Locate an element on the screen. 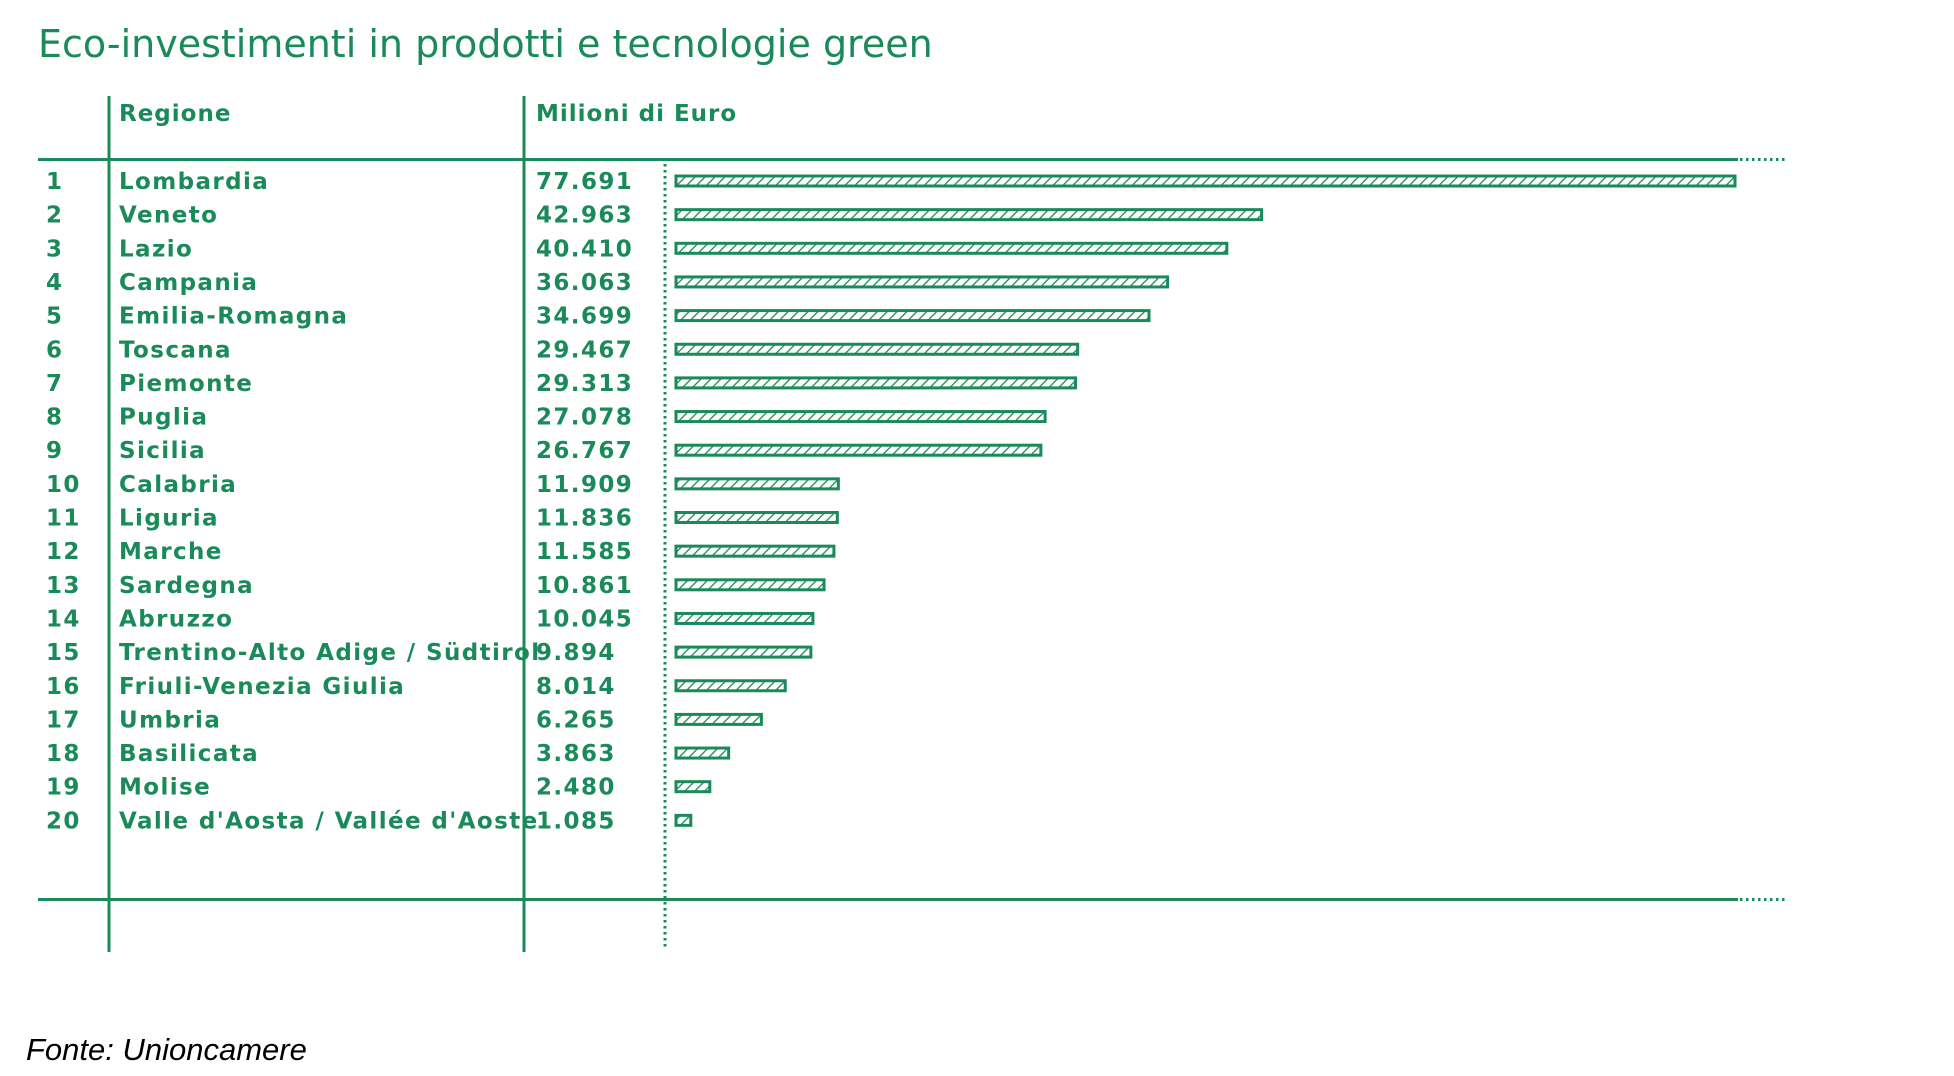 This screenshot has width=1954, height=1076. table-row: 7 Piemonte 29.313 is located at coordinates (562, 384).